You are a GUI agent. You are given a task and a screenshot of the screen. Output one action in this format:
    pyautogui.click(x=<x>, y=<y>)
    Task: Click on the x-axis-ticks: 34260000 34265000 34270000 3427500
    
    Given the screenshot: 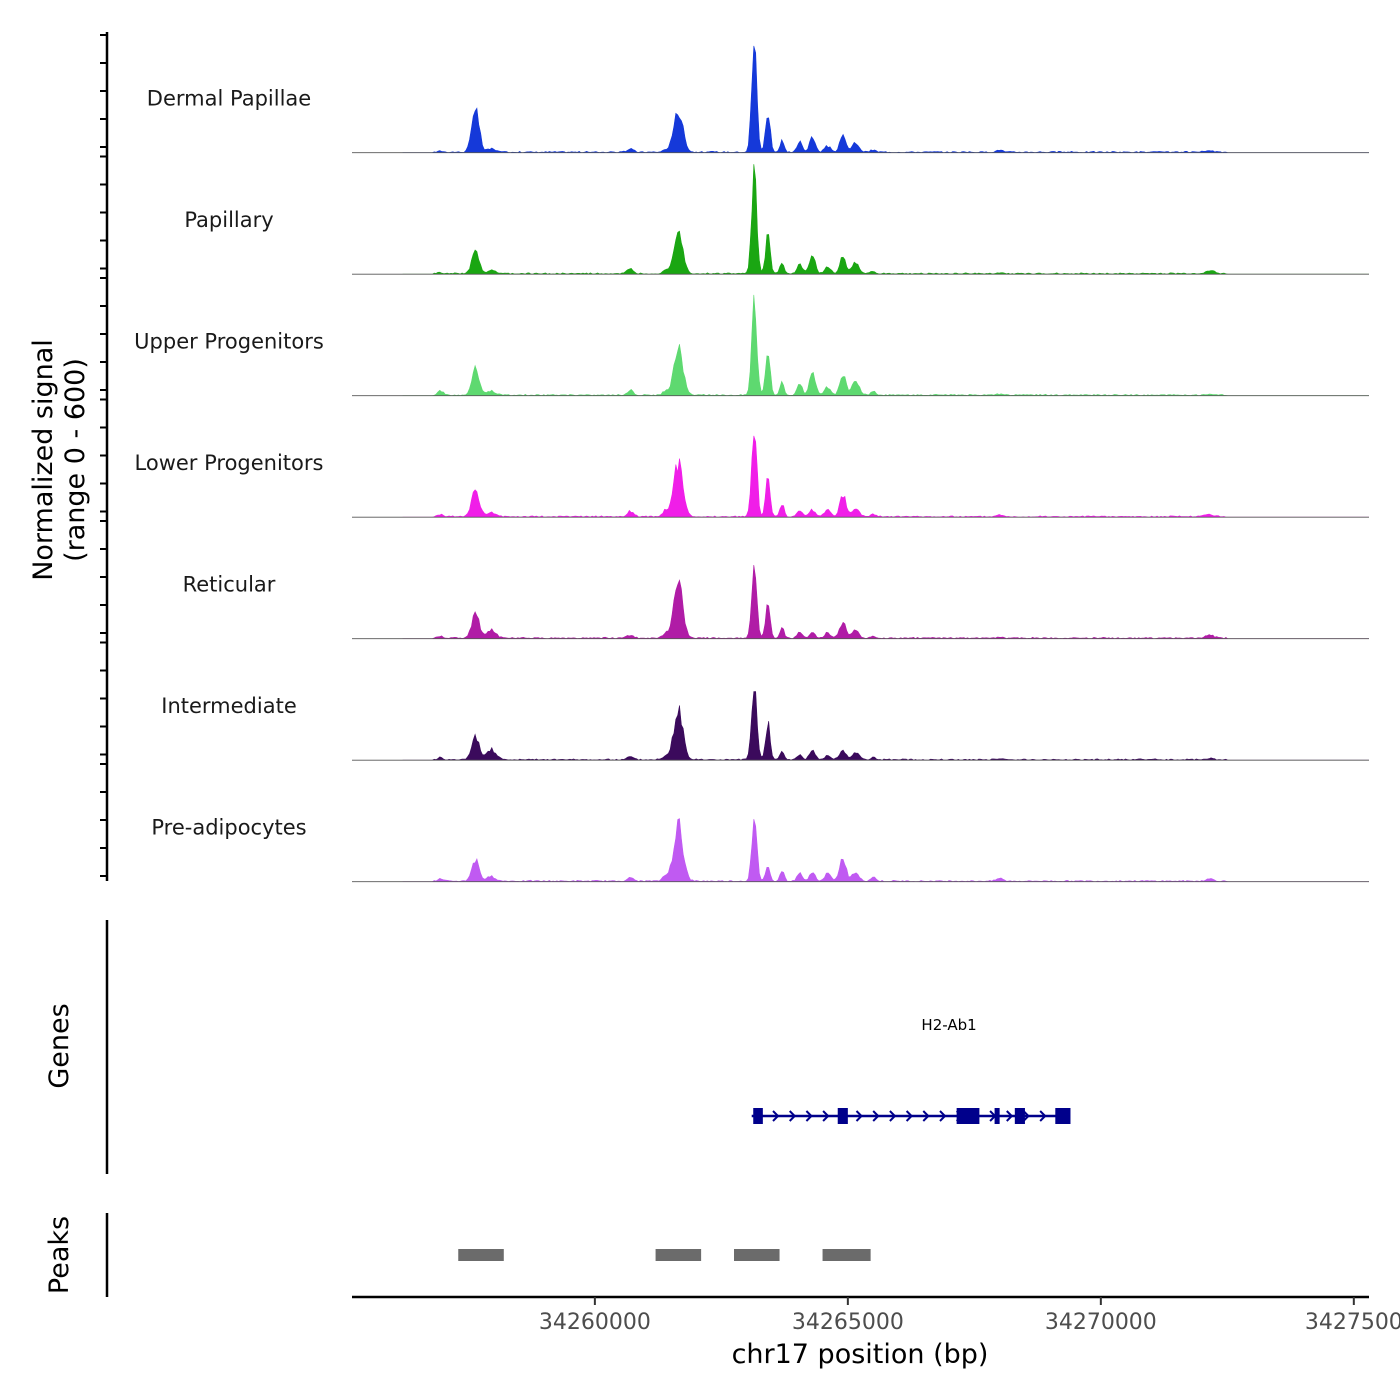 What is the action you would take?
    pyautogui.click(x=969, y=1316)
    